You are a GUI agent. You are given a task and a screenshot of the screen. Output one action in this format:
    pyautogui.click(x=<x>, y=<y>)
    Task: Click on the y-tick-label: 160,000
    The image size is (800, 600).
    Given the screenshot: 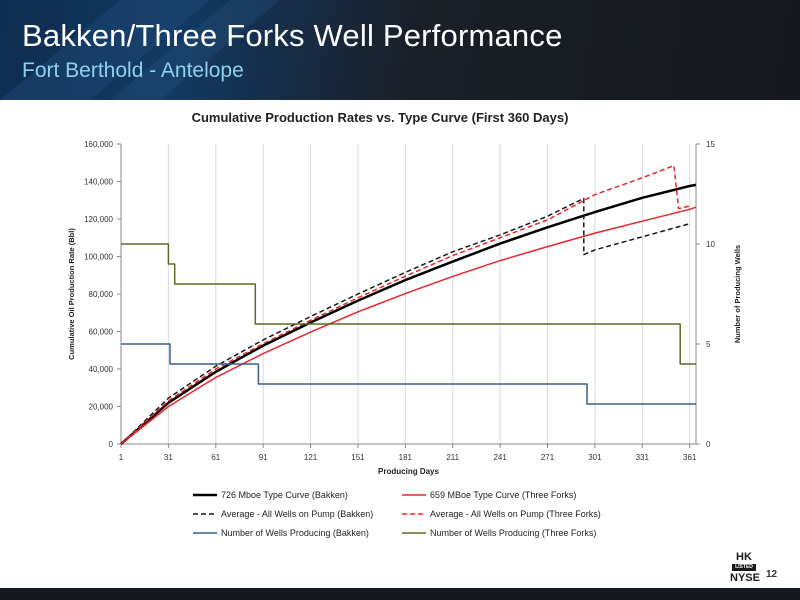 What is the action you would take?
    pyautogui.click(x=98, y=144)
    